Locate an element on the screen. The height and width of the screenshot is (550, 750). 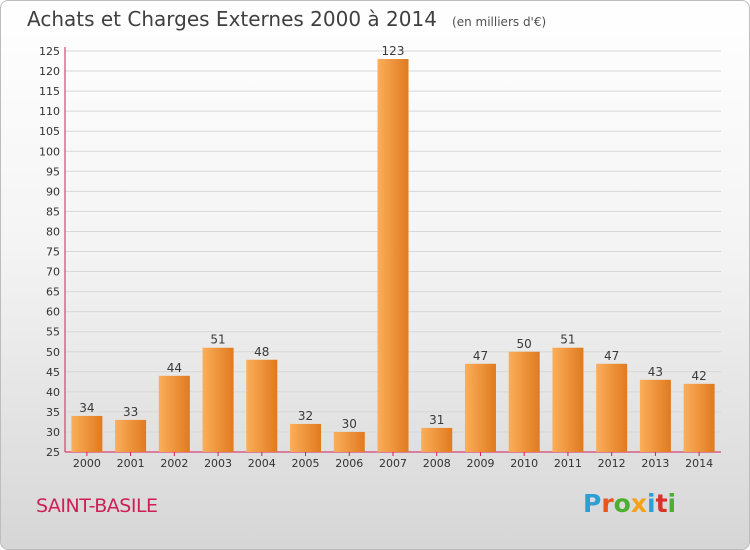
bar-value-label: 42 is located at coordinates (698, 376).